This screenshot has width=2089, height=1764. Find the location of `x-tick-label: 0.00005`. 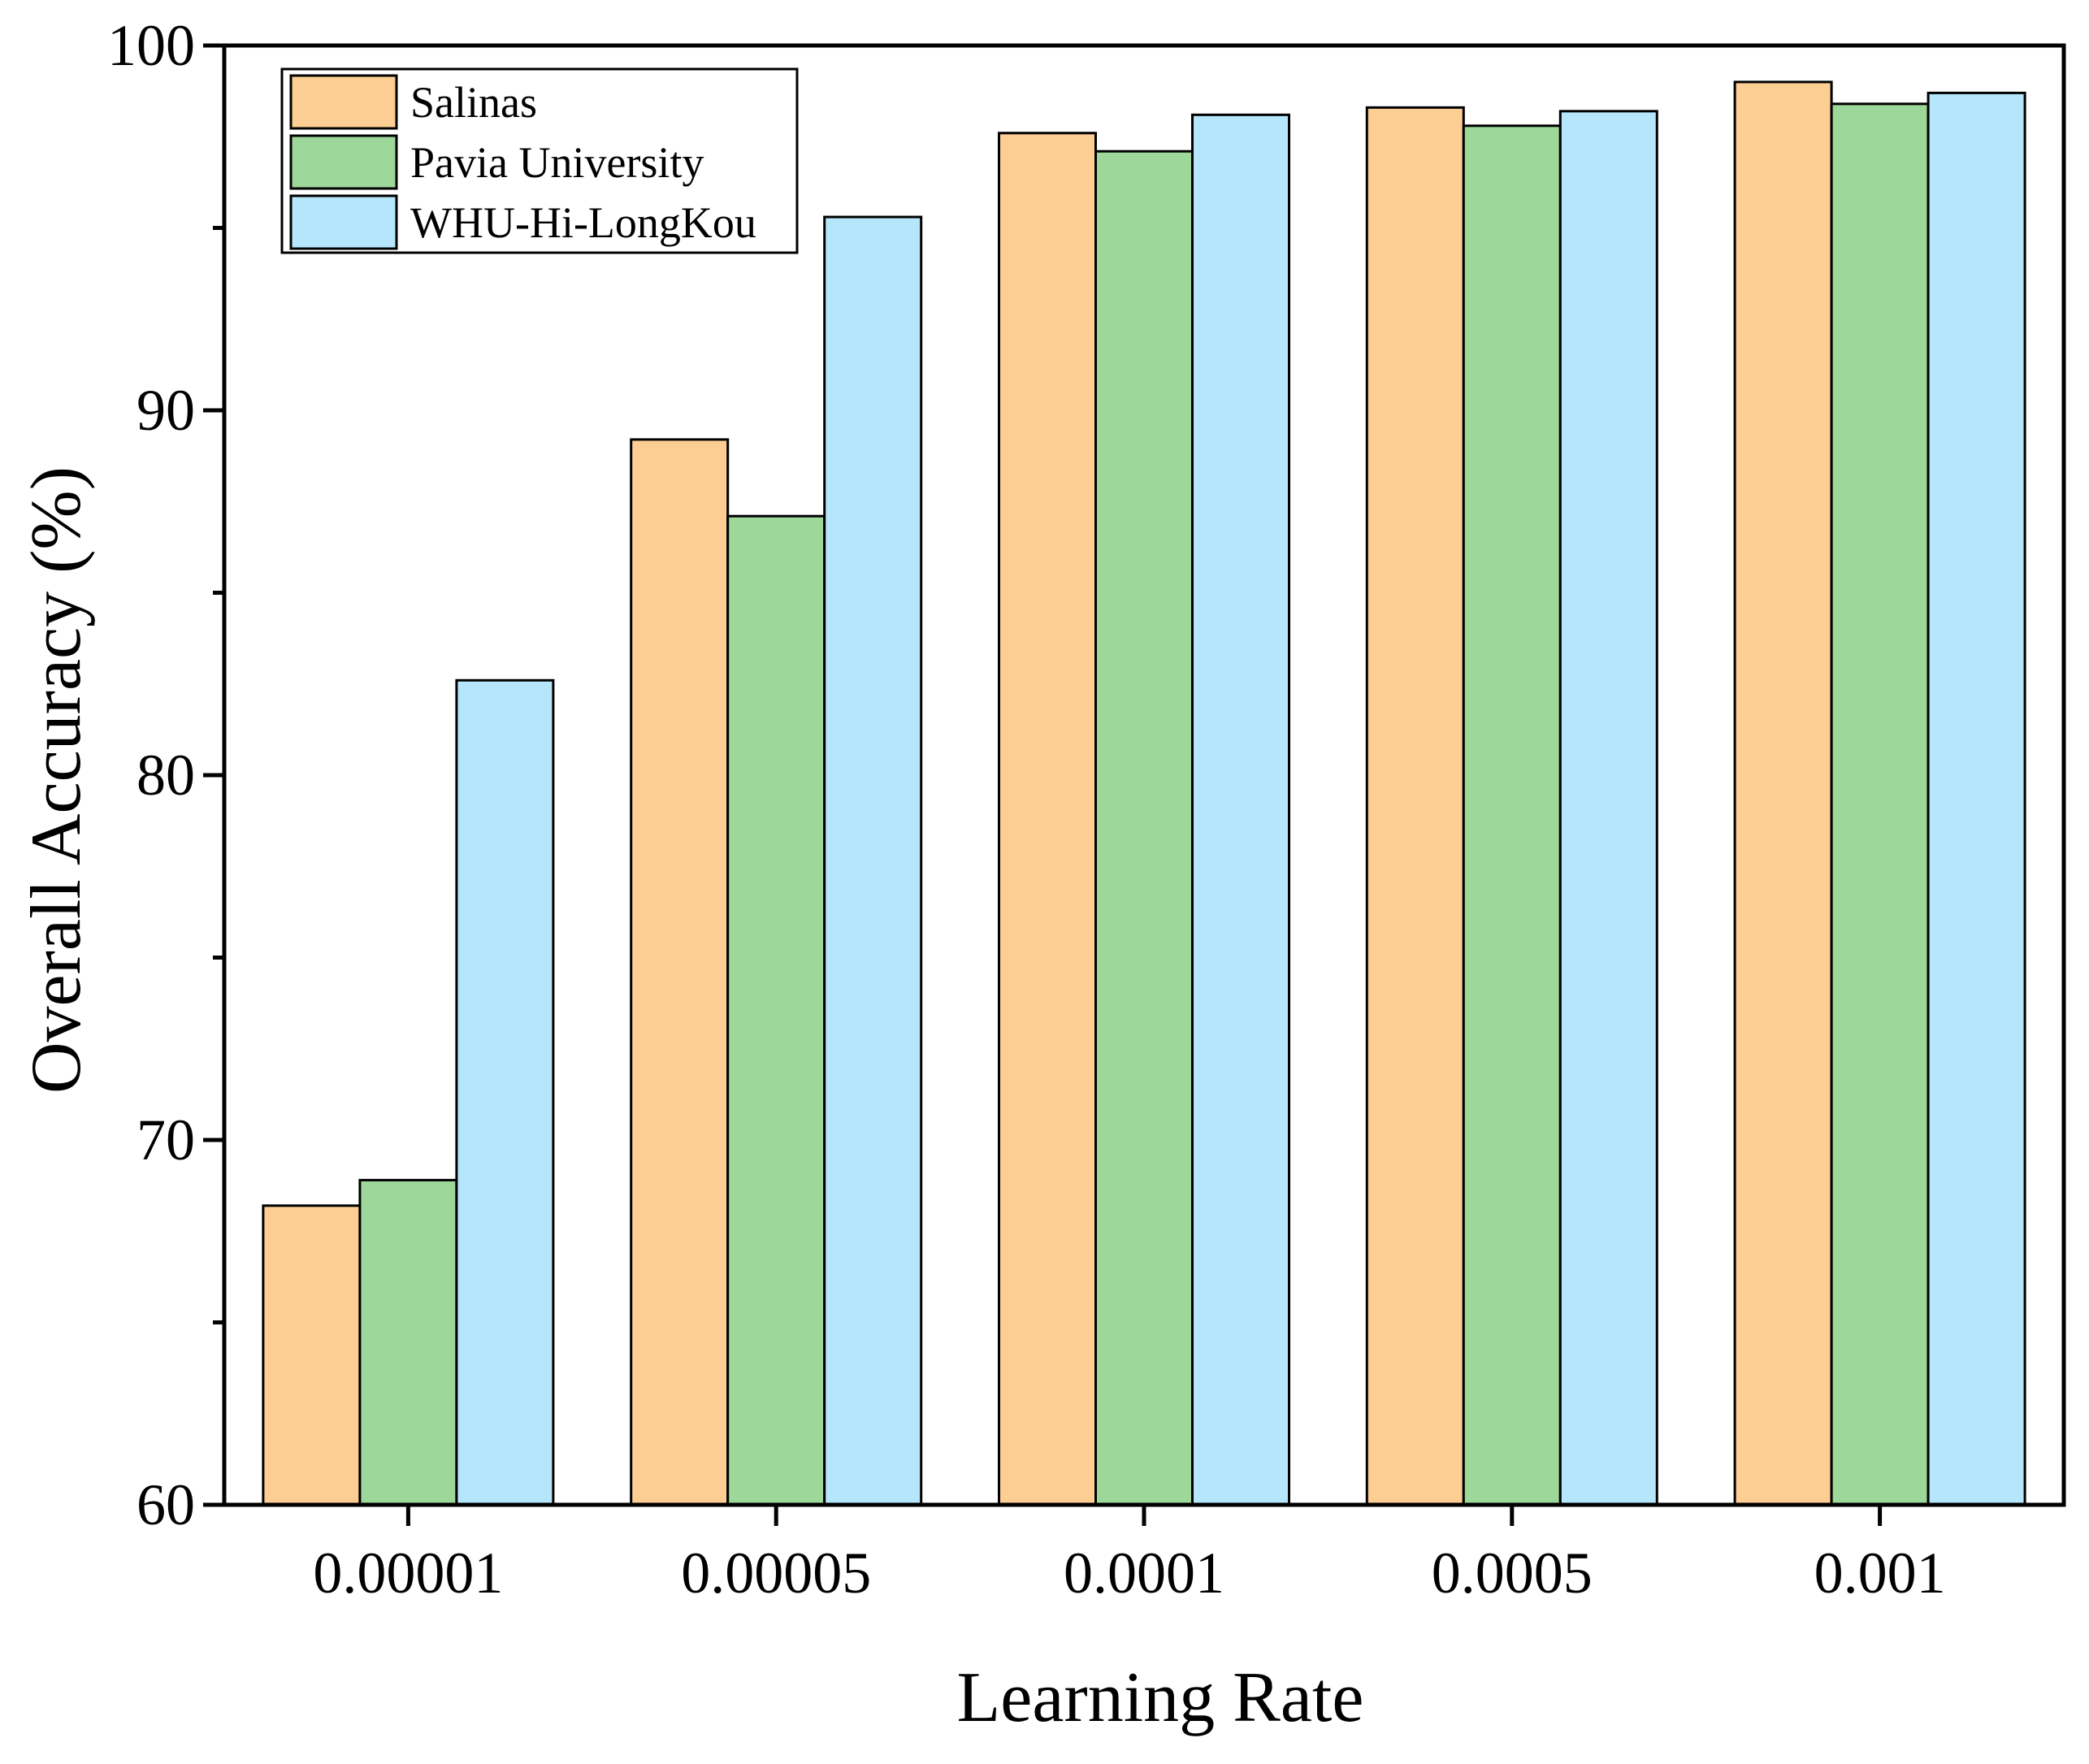

x-tick-label: 0.00005 is located at coordinates (776, 1573).